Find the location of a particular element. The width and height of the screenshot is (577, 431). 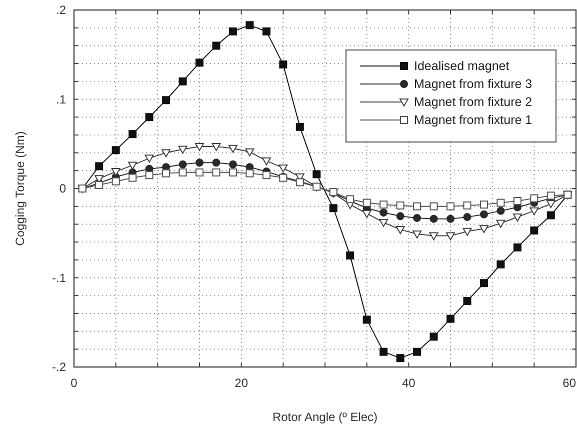

y-tick-label: 0 is located at coordinates (62, 189).